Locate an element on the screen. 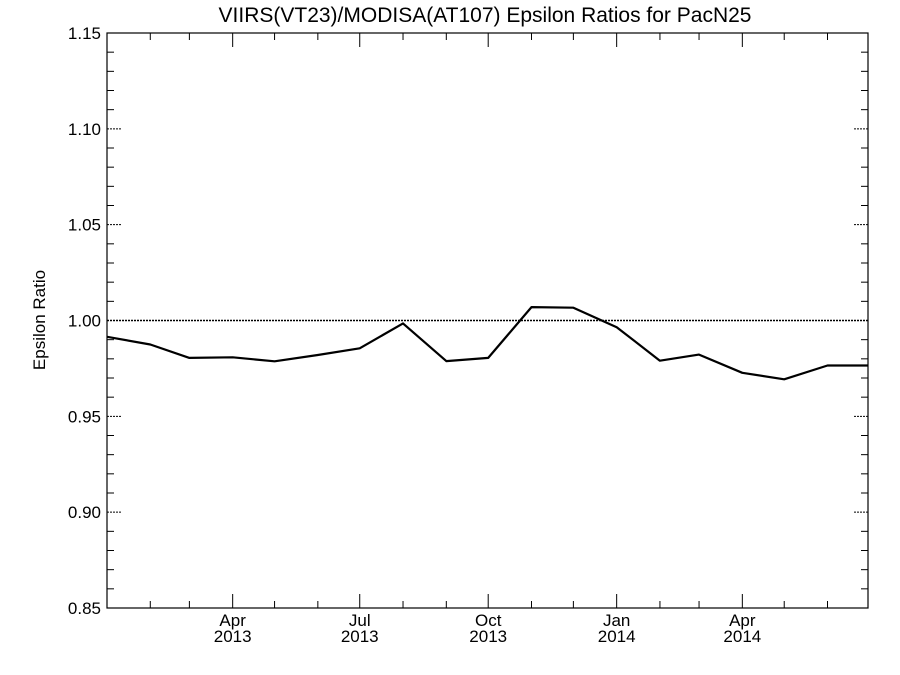 This screenshot has height=675, width=900. series-line is located at coordinates (487, 343).